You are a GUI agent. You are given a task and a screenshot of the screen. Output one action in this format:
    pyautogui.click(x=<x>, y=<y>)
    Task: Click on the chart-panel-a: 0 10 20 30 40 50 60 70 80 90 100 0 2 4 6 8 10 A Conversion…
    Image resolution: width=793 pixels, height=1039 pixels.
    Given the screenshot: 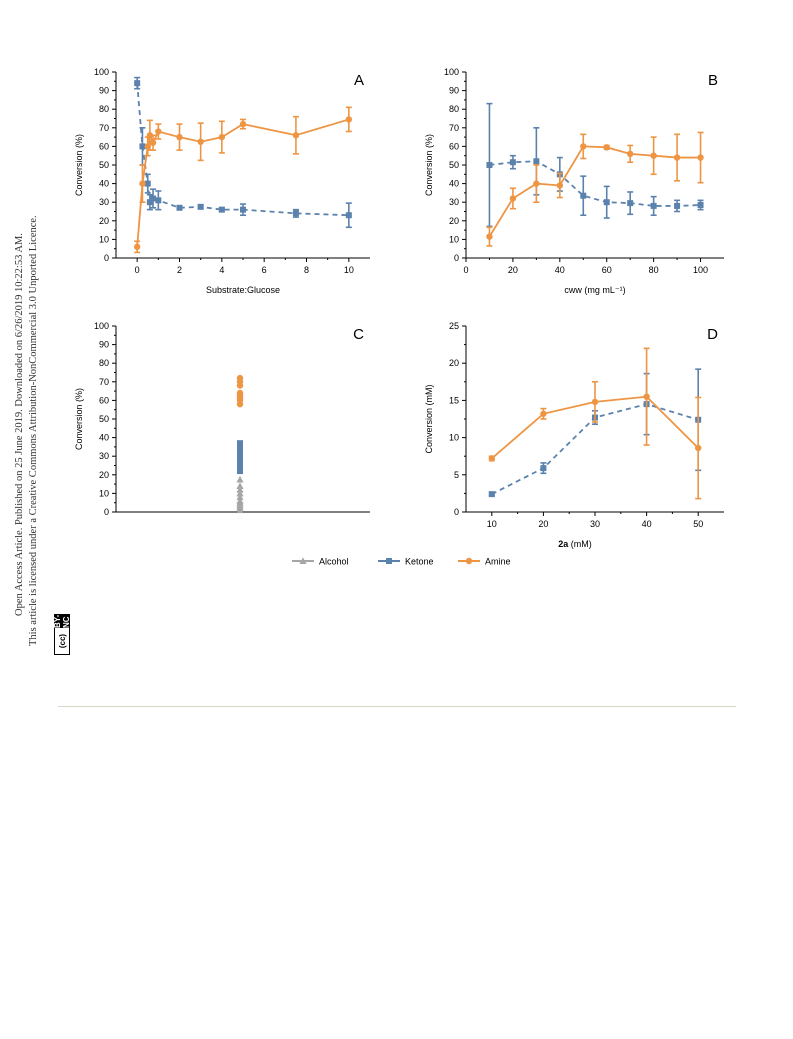 What is the action you would take?
    pyautogui.click(x=222, y=181)
    